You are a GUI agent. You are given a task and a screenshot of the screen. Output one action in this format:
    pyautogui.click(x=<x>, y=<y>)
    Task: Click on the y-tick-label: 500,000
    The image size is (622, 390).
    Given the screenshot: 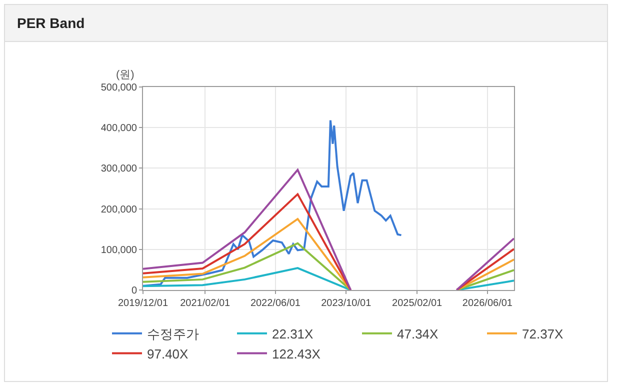 What is the action you would take?
    pyautogui.click(x=119, y=88)
    